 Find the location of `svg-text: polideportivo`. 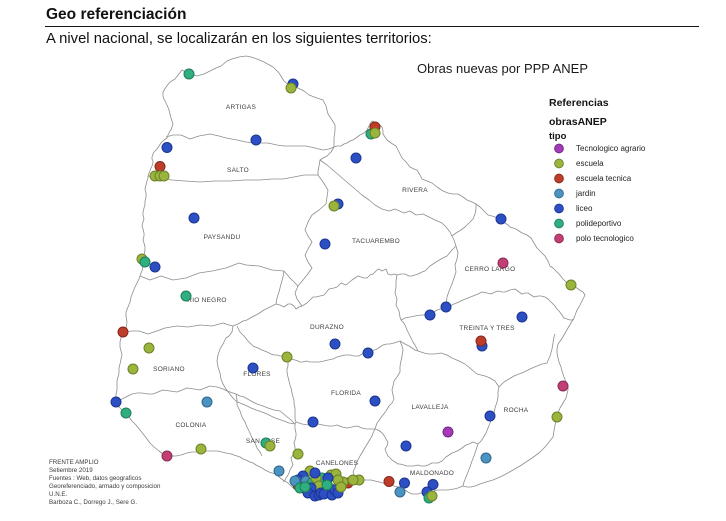

svg-text: polideportivo is located at coordinates (599, 223).